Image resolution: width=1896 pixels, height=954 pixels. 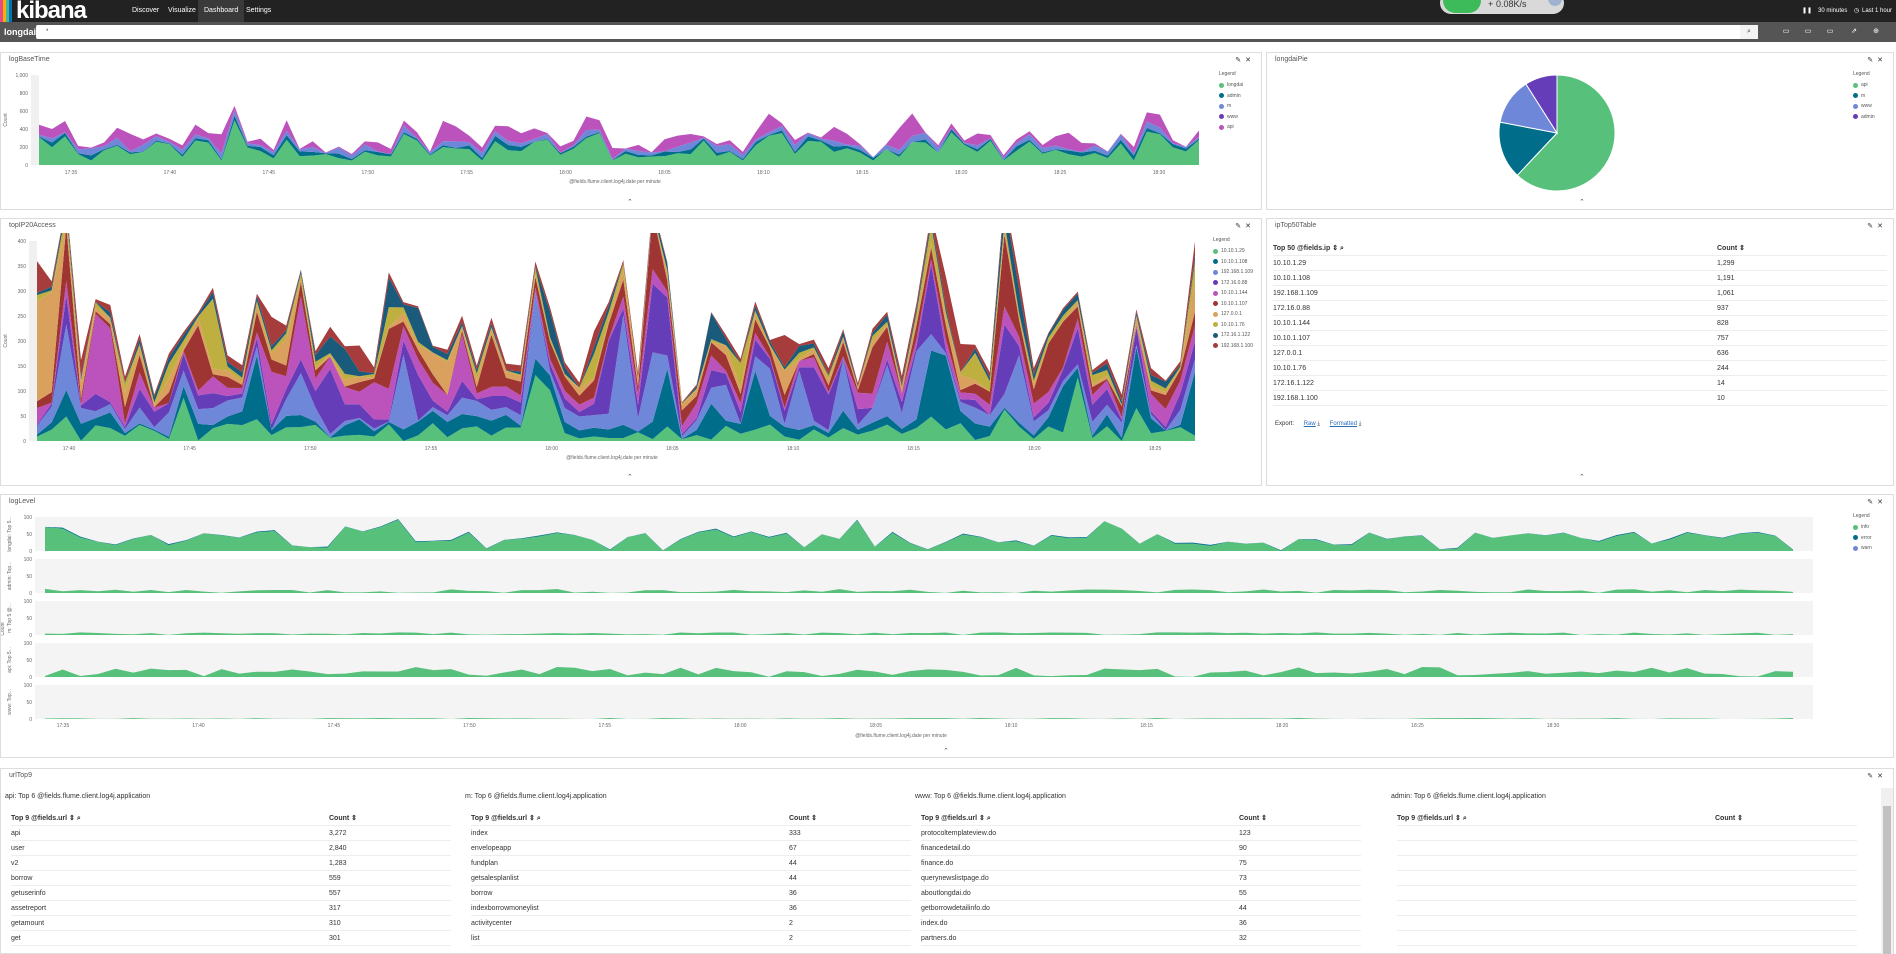 I want to click on legend-item: 10.10.1.76, so click(x=1233, y=325).